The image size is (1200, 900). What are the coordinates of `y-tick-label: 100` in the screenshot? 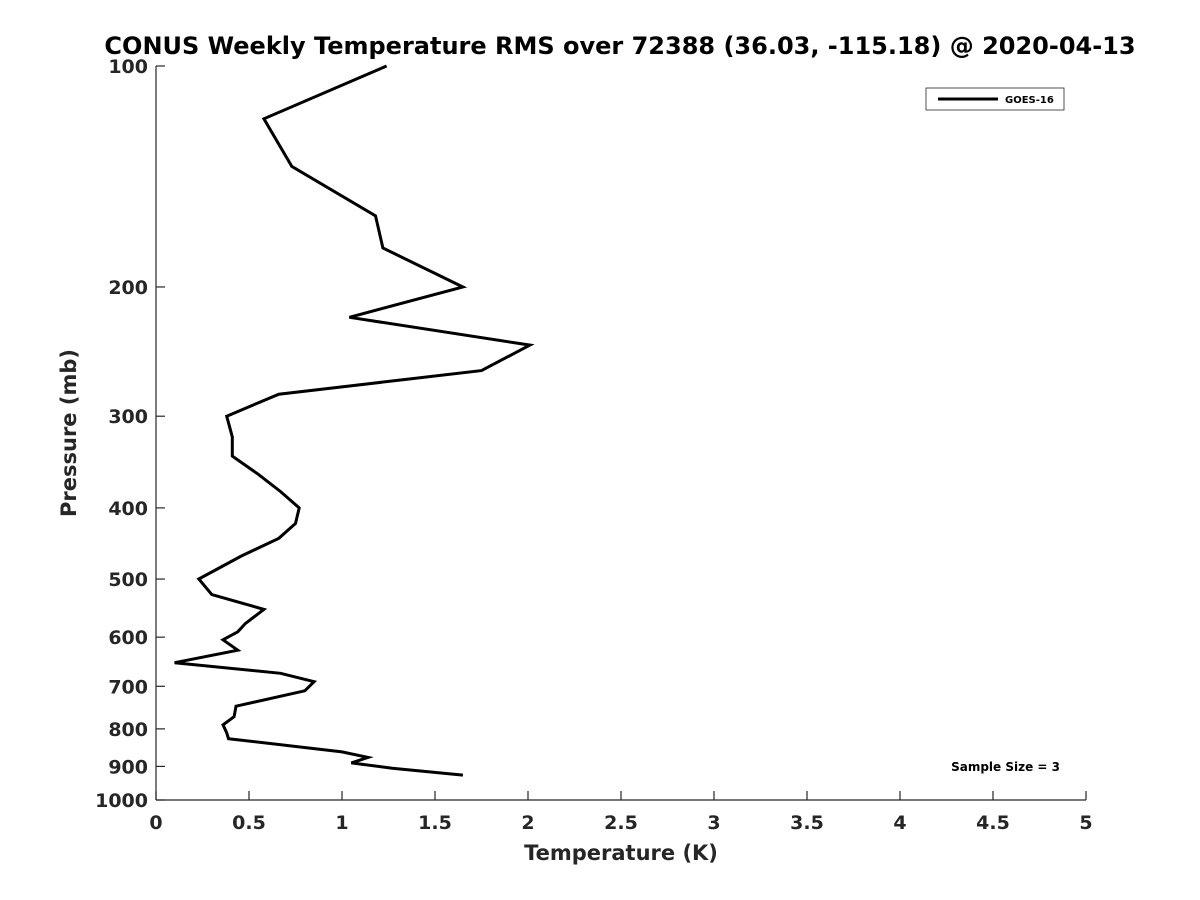 It's located at (128, 67).